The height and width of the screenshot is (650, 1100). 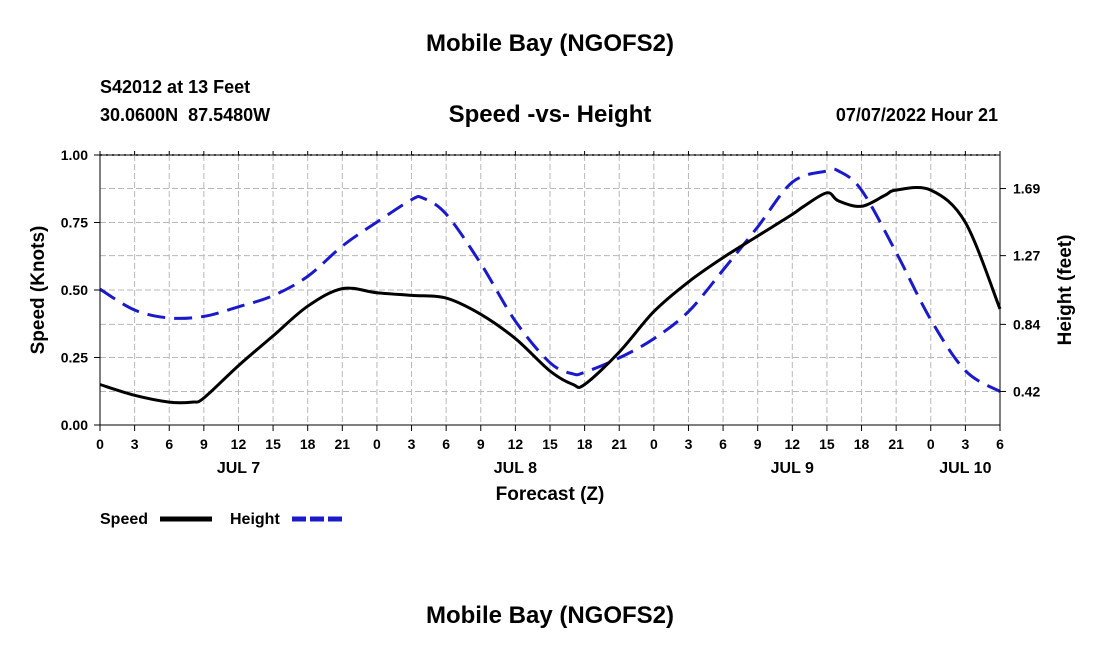 What do you see at coordinates (550, 494) in the screenshot?
I see `x-axis-label: Forecast (Z)` at bounding box center [550, 494].